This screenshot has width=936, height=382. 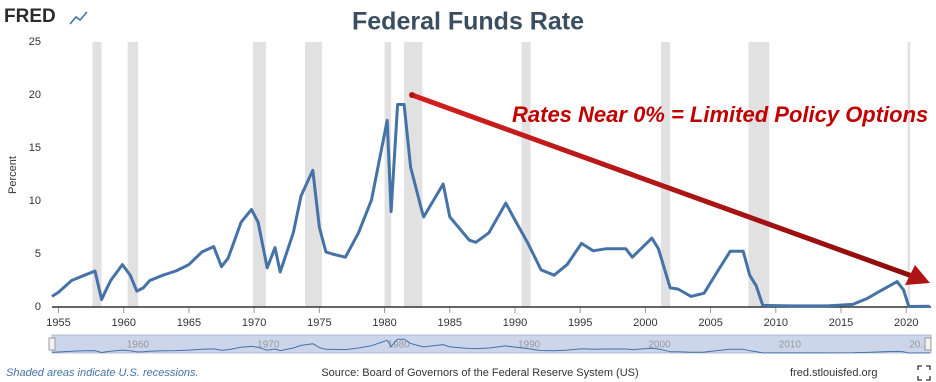 What do you see at coordinates (38, 254) in the screenshot?
I see `y-tick-label: 5` at bounding box center [38, 254].